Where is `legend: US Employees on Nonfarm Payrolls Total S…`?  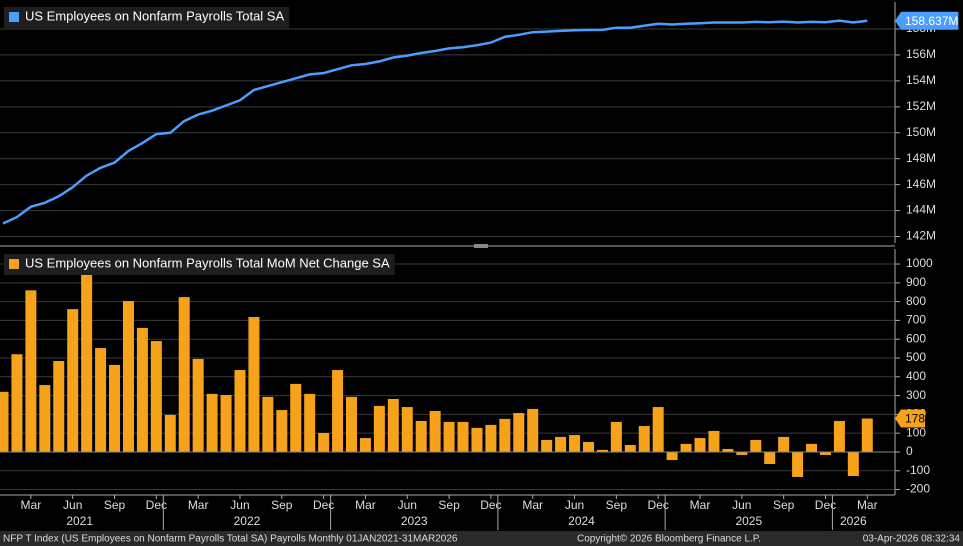 legend: US Employees on Nonfarm Payrolls Total S… is located at coordinates (147, 17).